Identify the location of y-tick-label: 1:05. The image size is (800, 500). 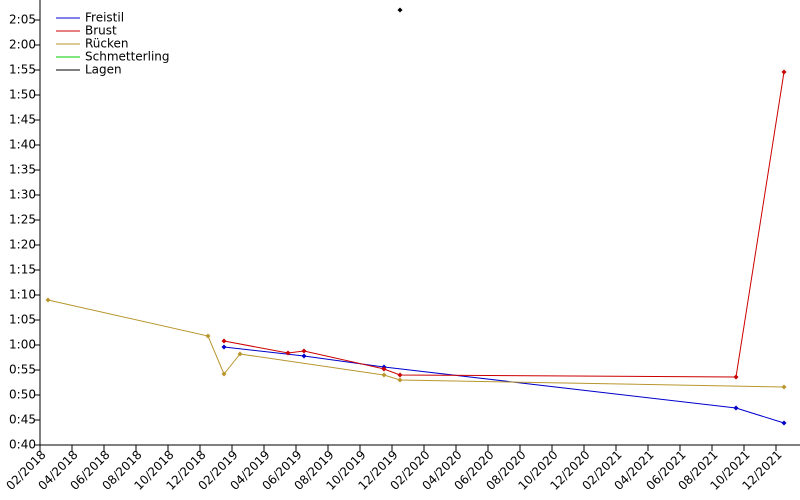
(22, 320).